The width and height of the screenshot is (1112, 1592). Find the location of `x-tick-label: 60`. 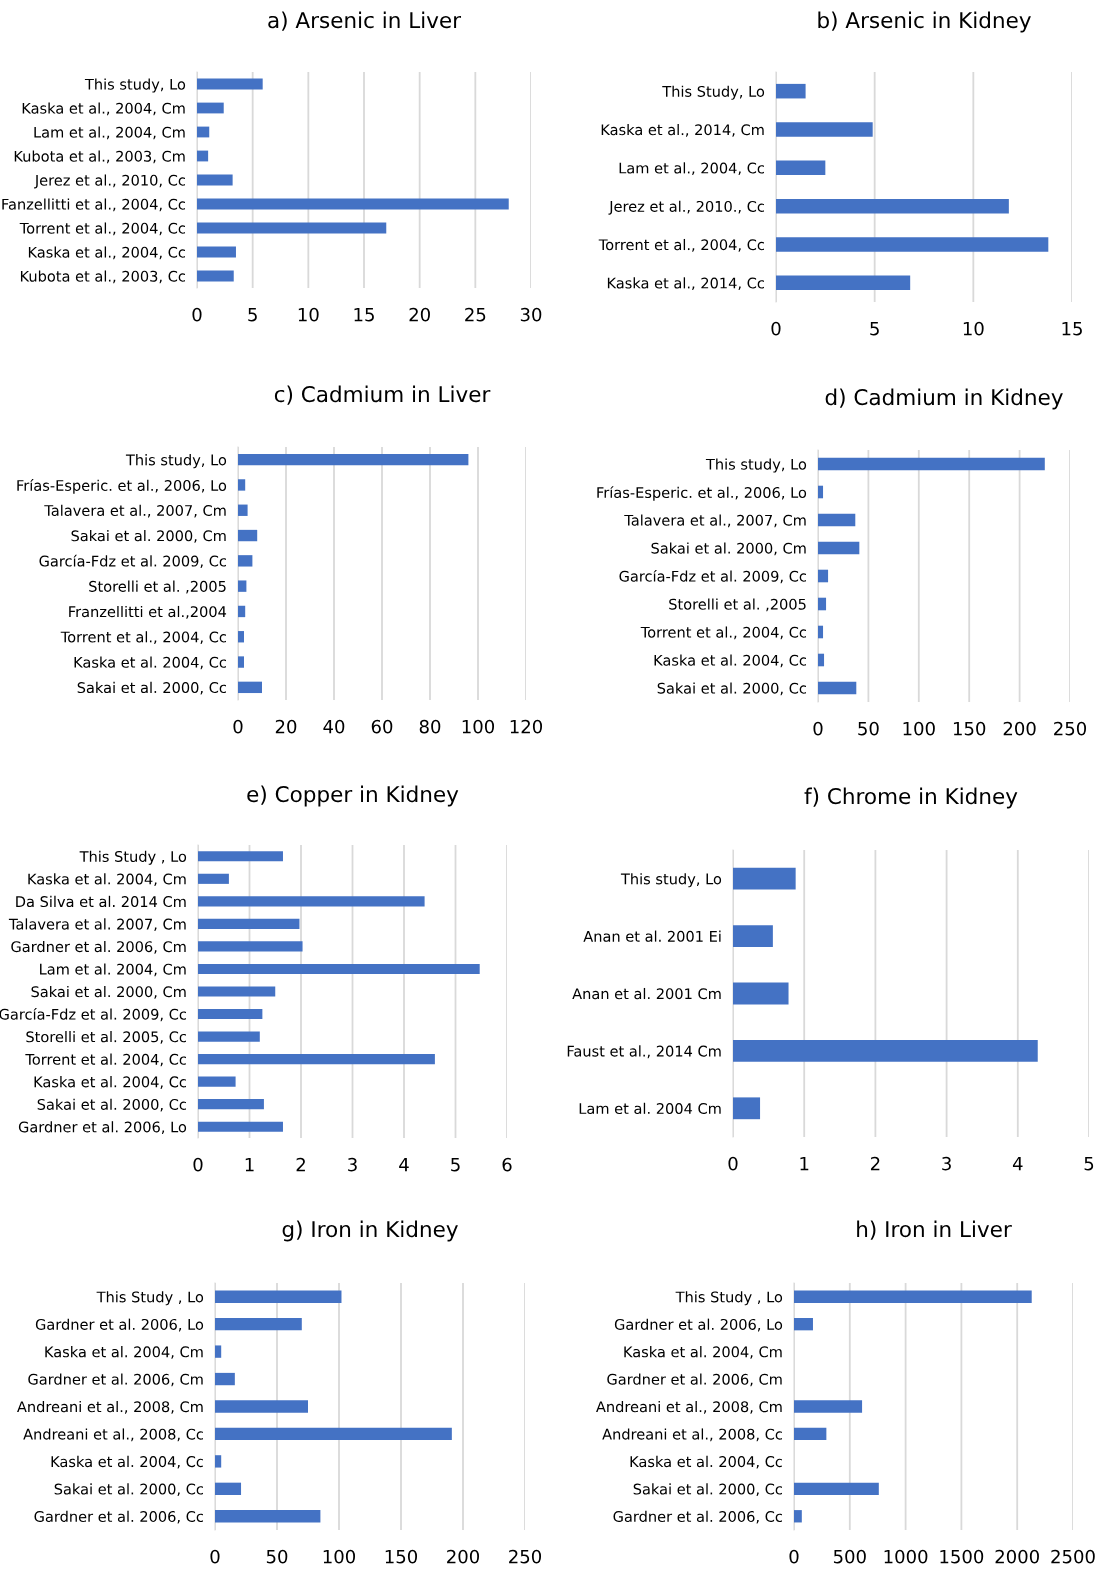

x-tick-label: 60 is located at coordinates (382, 726).